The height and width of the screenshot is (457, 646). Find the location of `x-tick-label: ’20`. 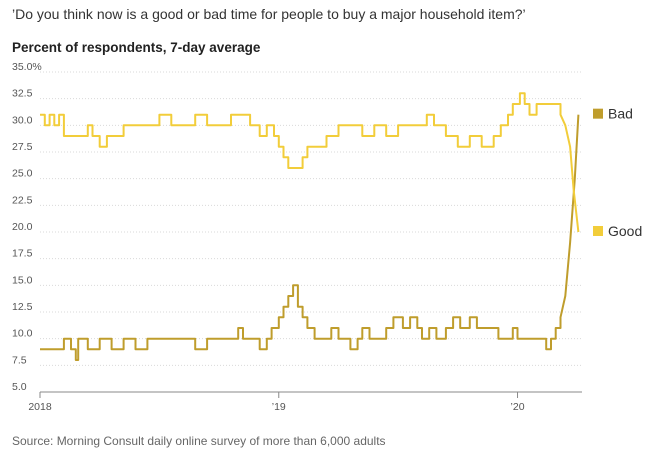

x-tick-label: ’20 is located at coordinates (518, 407).